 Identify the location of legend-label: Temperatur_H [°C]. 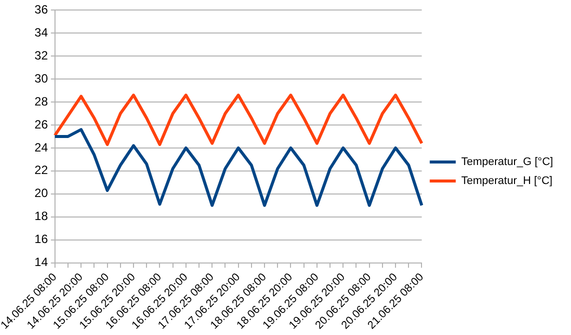
(506, 181).